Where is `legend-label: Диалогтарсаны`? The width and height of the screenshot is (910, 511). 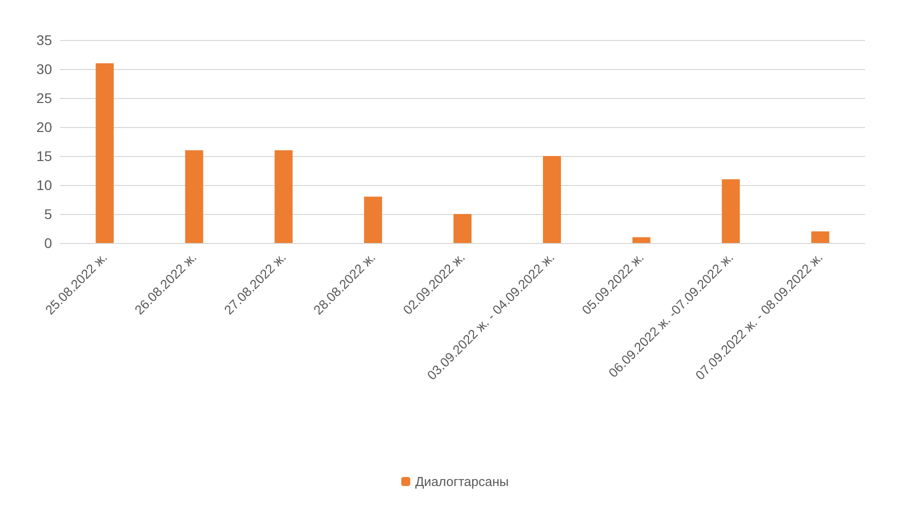
legend-label: Диалогтарсаны is located at coordinates (462, 481).